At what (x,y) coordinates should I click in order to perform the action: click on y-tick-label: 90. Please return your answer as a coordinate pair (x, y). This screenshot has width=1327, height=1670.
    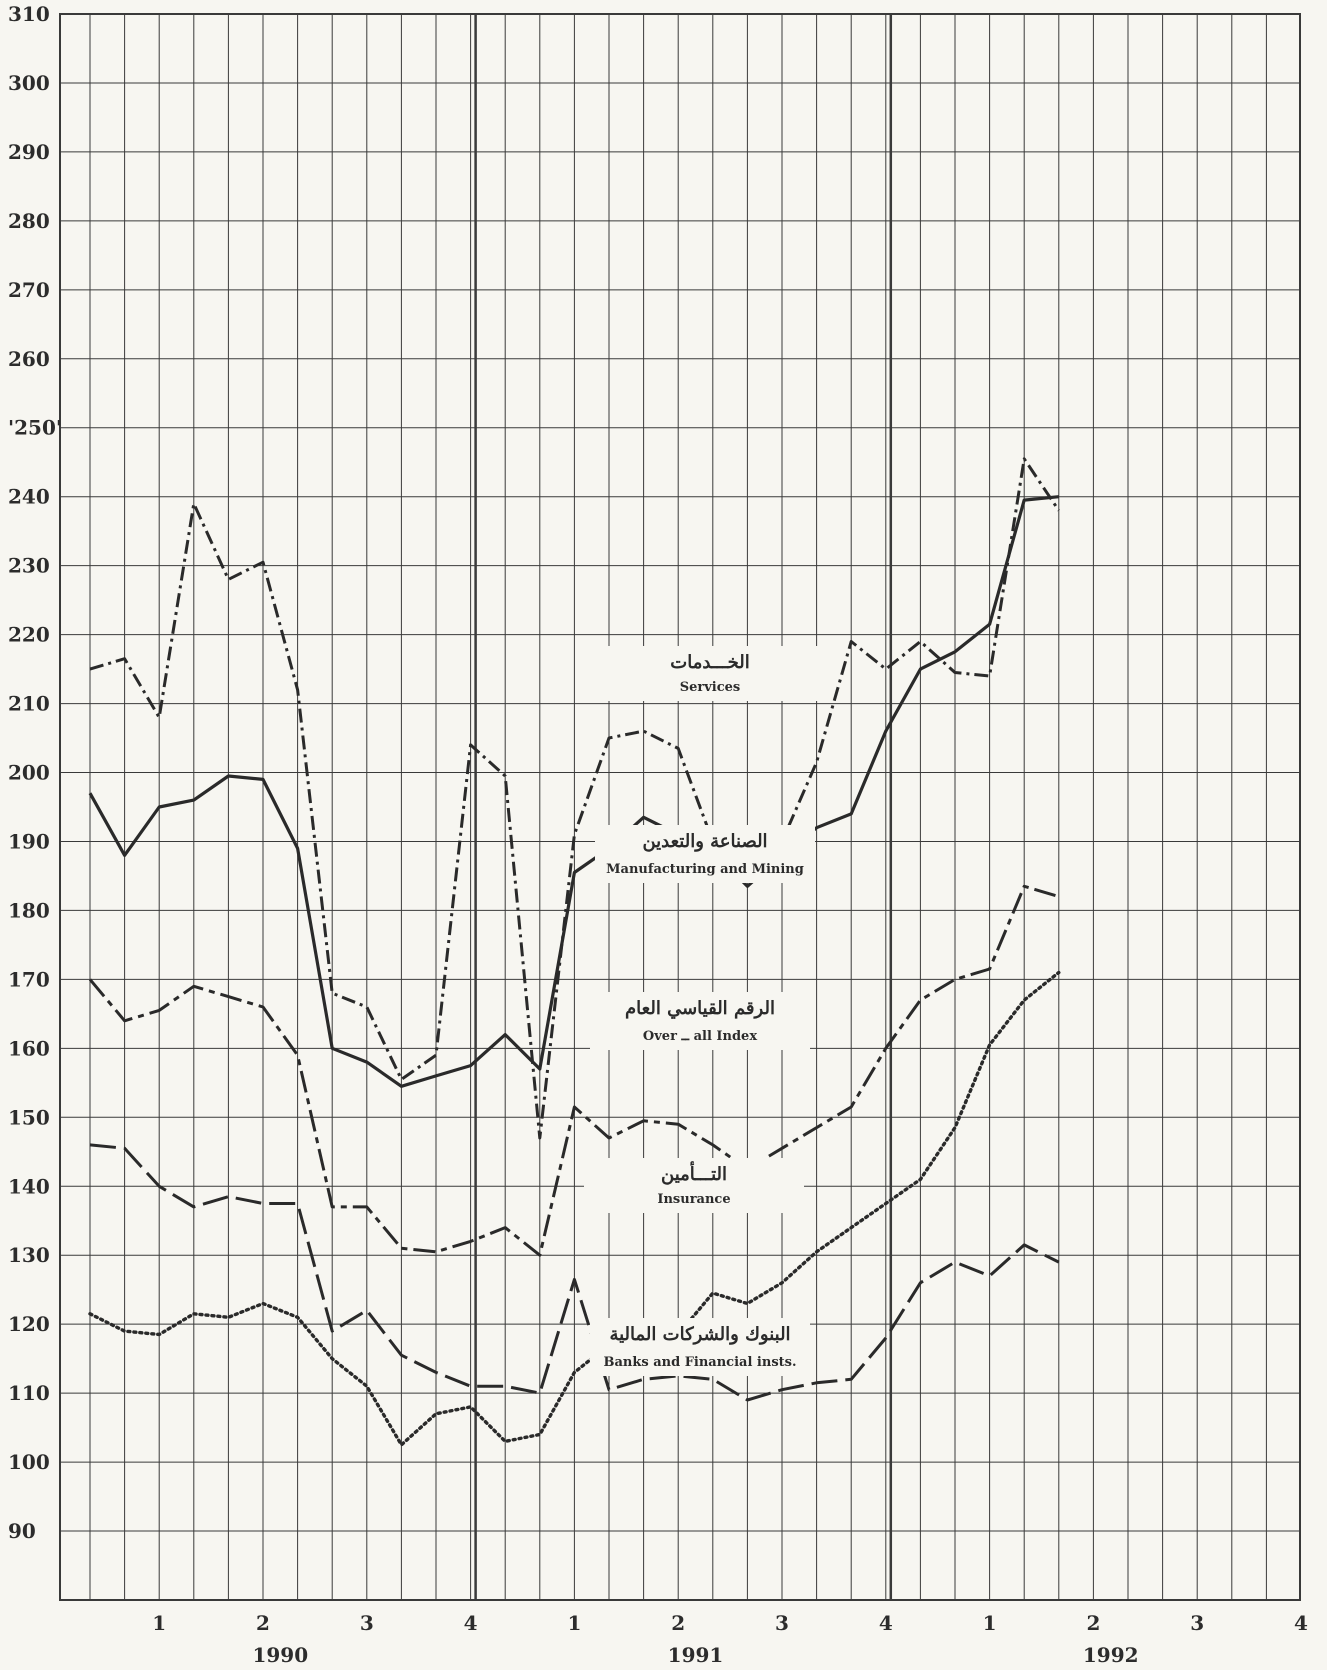
    Looking at the image, I should click on (22, 1531).